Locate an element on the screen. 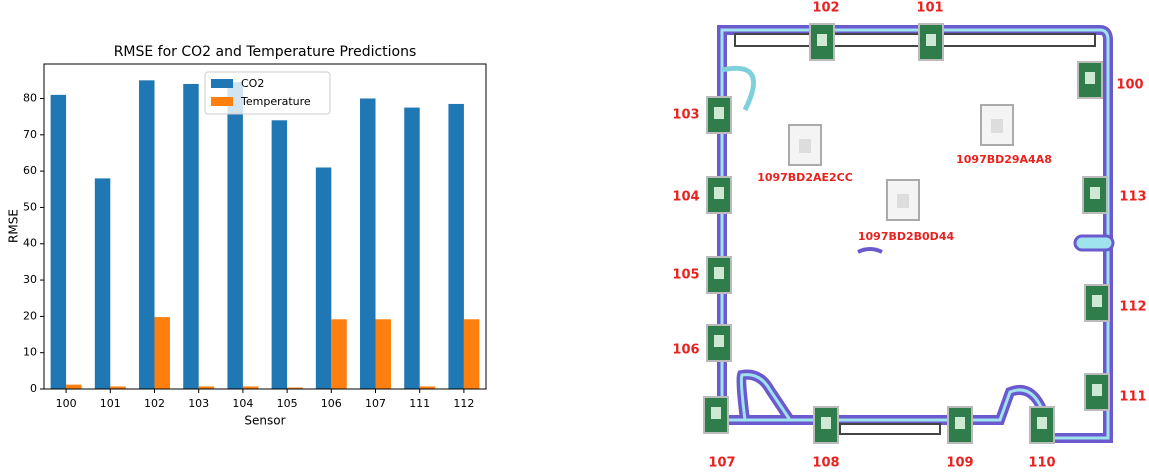  y-tick-label: 10 is located at coordinates (30, 352).